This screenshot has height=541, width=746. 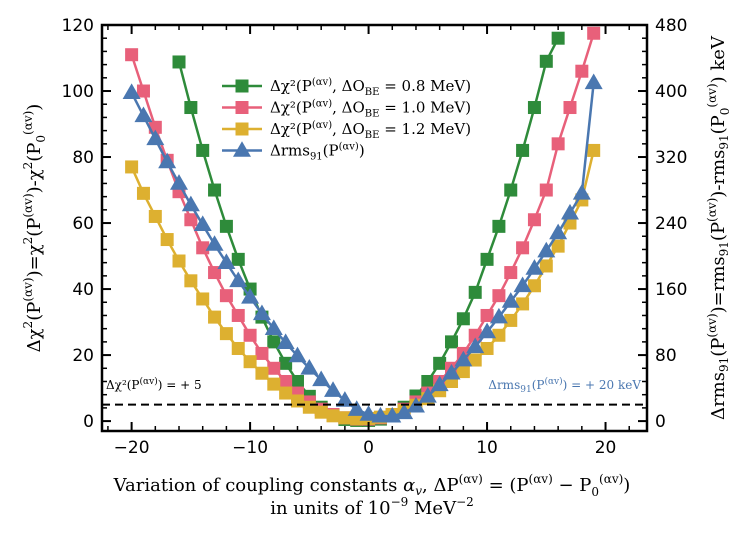 I want to click on y-left-tick-label: 80, so click(x=83, y=158).